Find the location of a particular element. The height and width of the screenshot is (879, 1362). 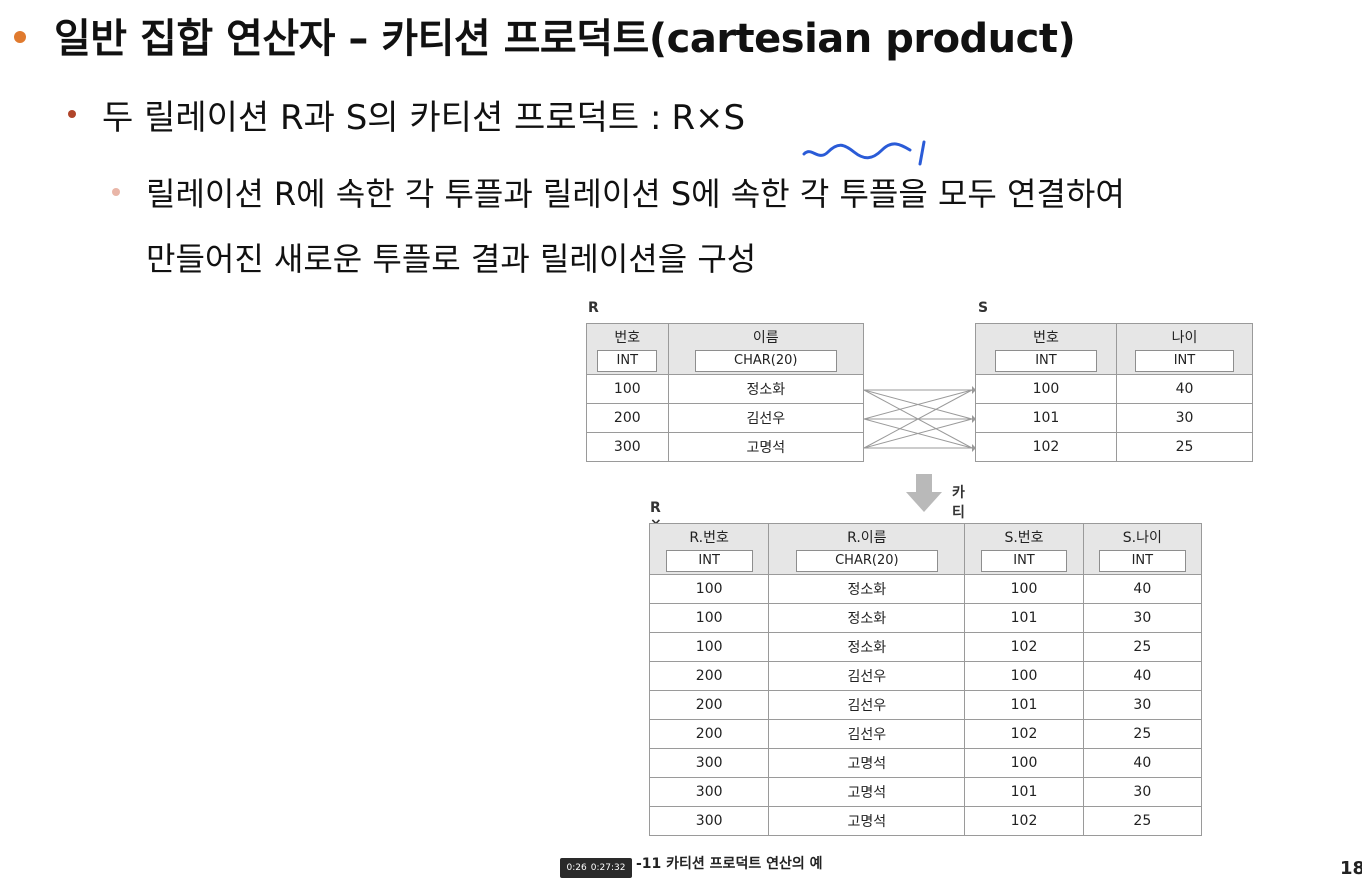

table-row: 100 40 is located at coordinates (1114, 389).